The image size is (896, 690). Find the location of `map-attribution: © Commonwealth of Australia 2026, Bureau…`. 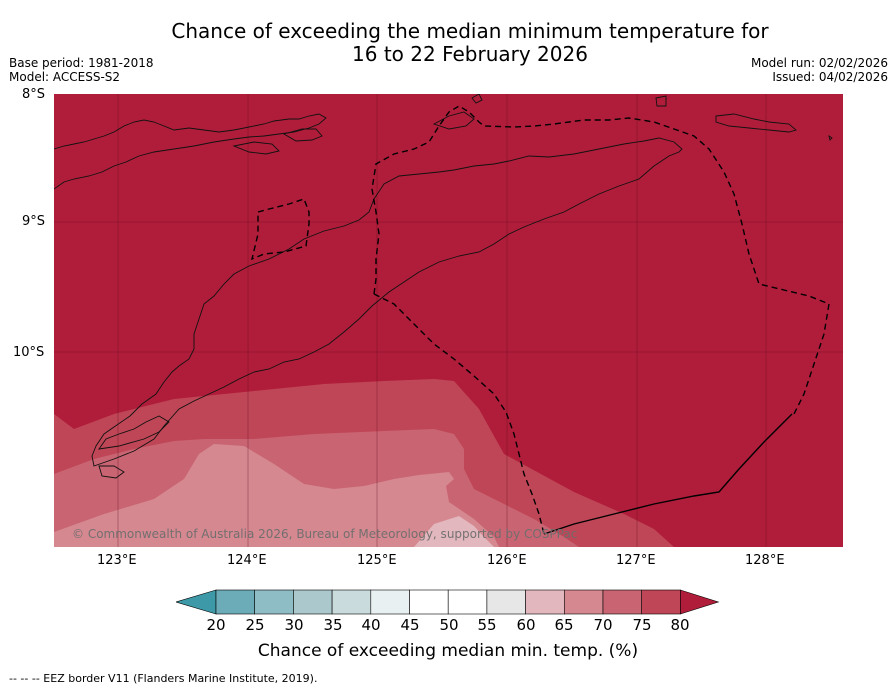

map-attribution: © Commonwealth of Australia 2026, Bureau… is located at coordinates (324, 534).